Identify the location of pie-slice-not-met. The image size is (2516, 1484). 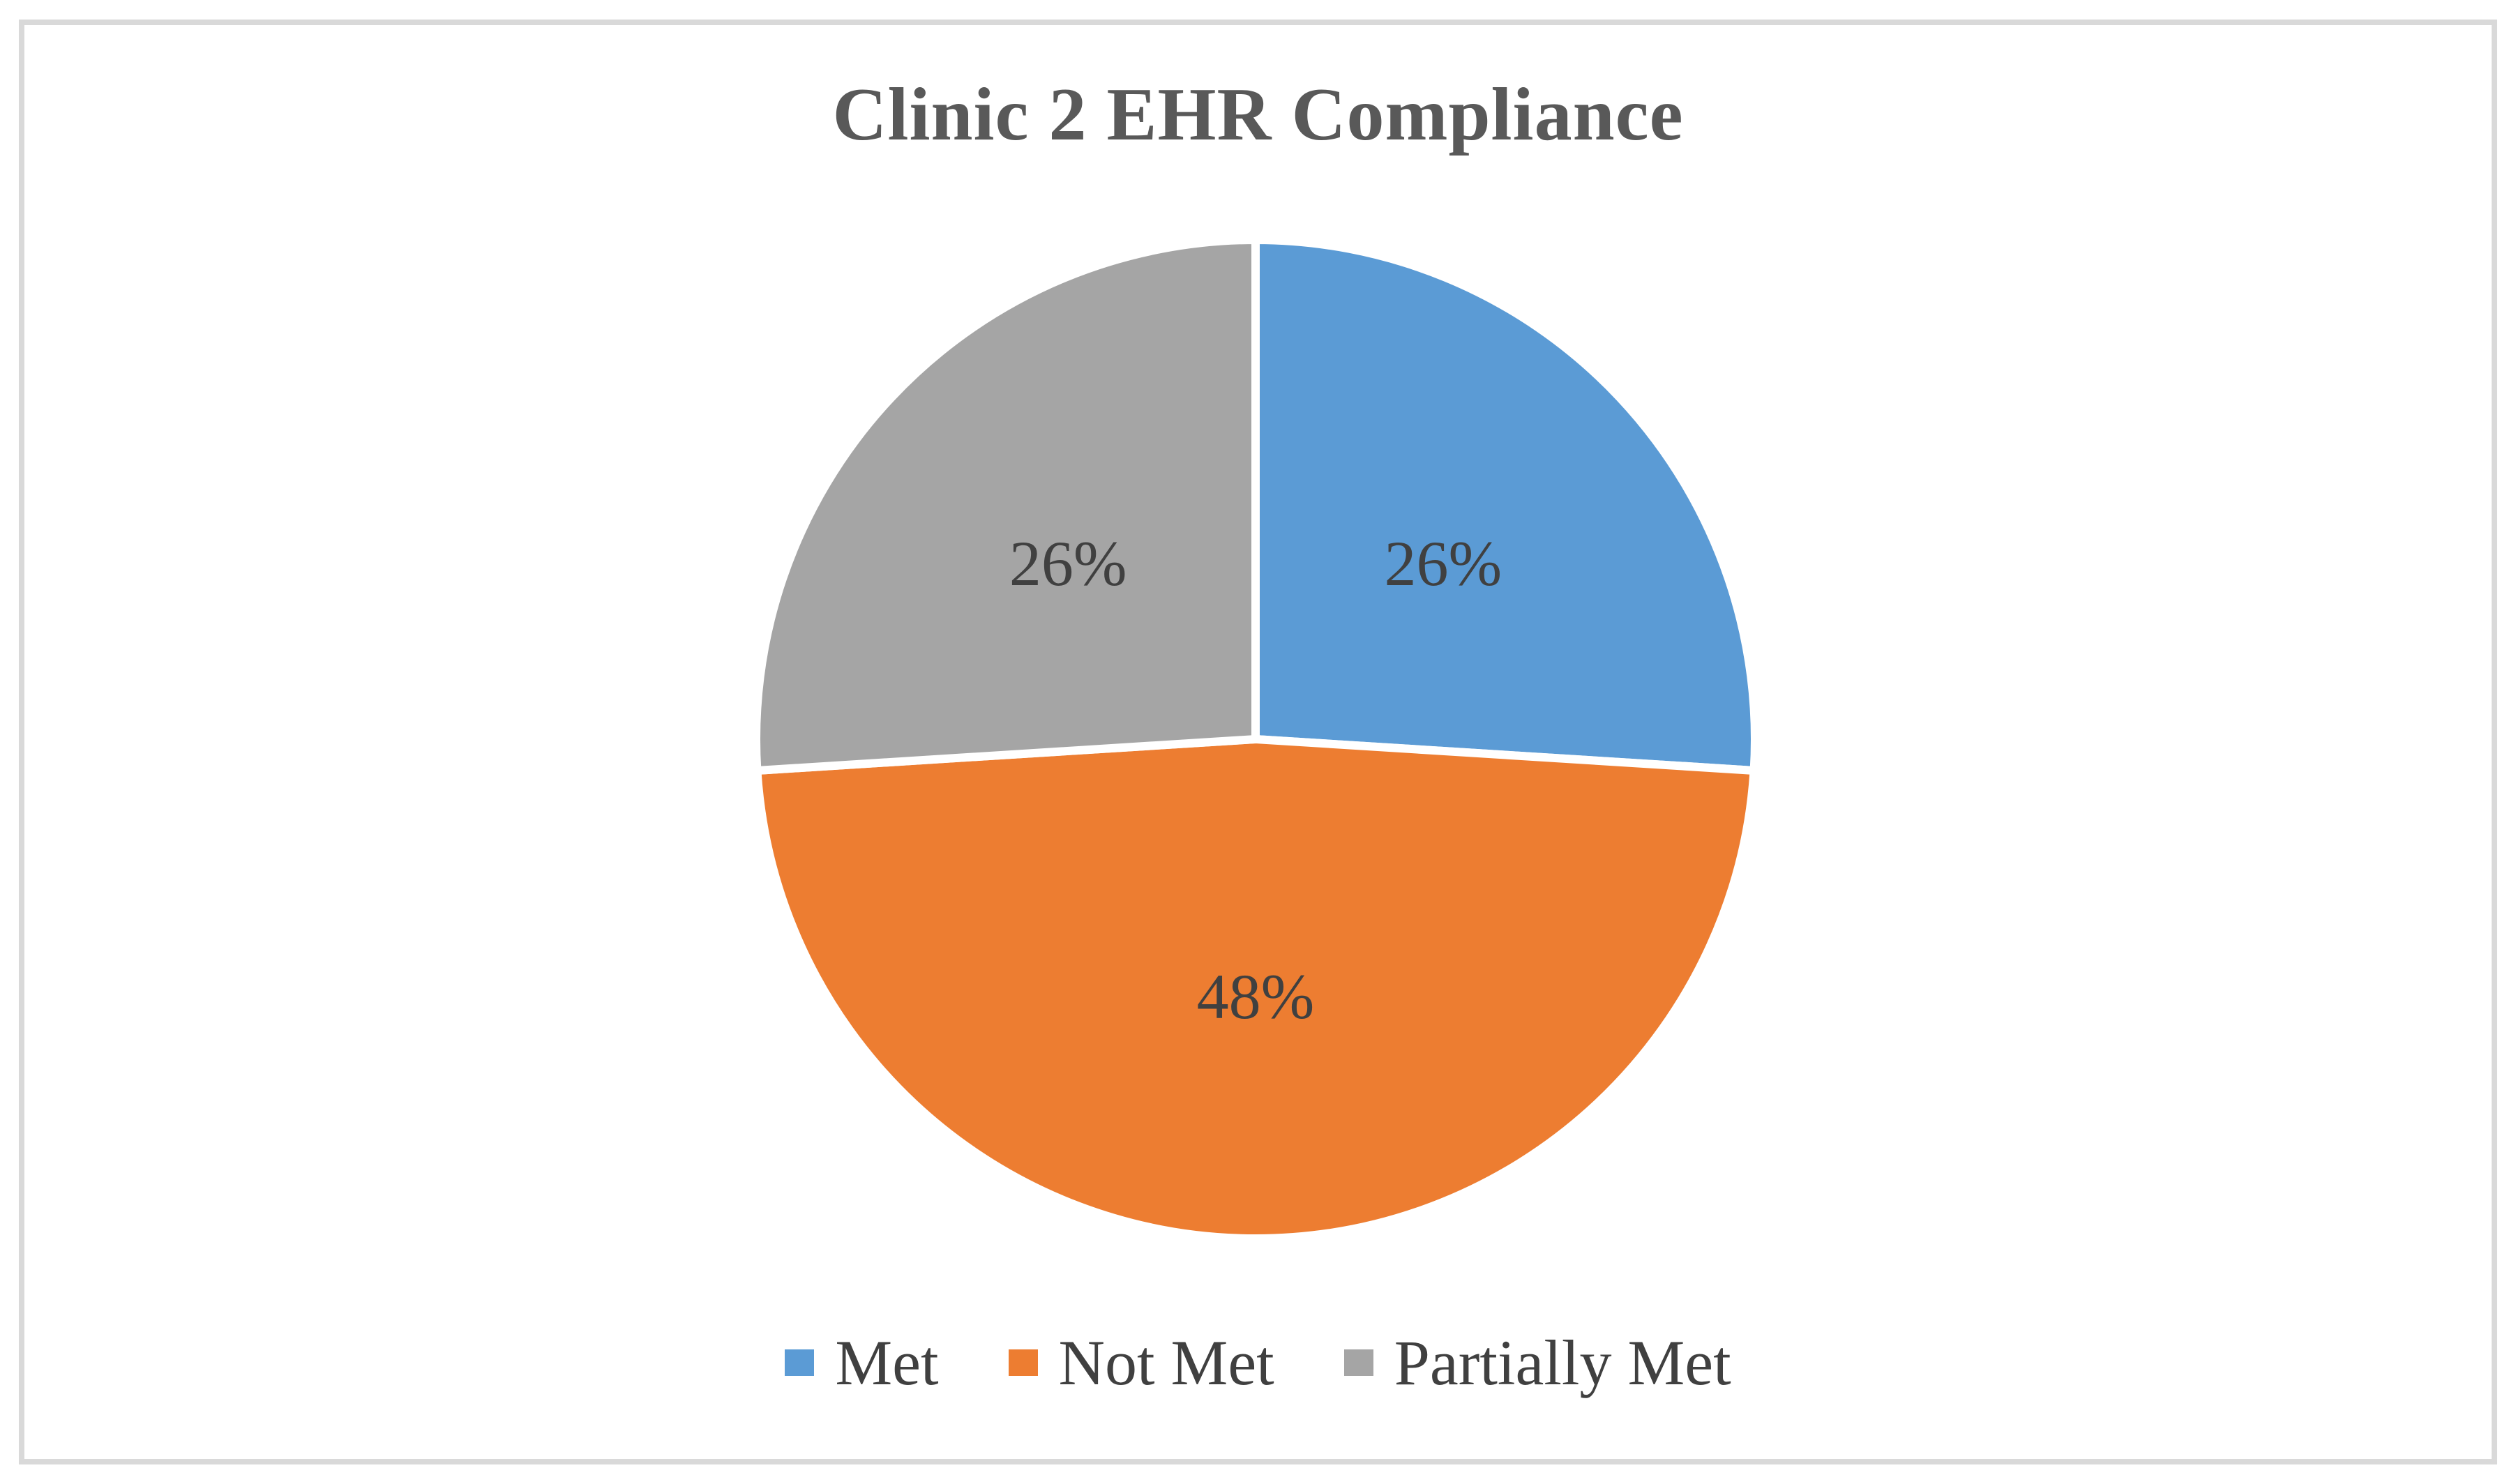
(1255, 989).